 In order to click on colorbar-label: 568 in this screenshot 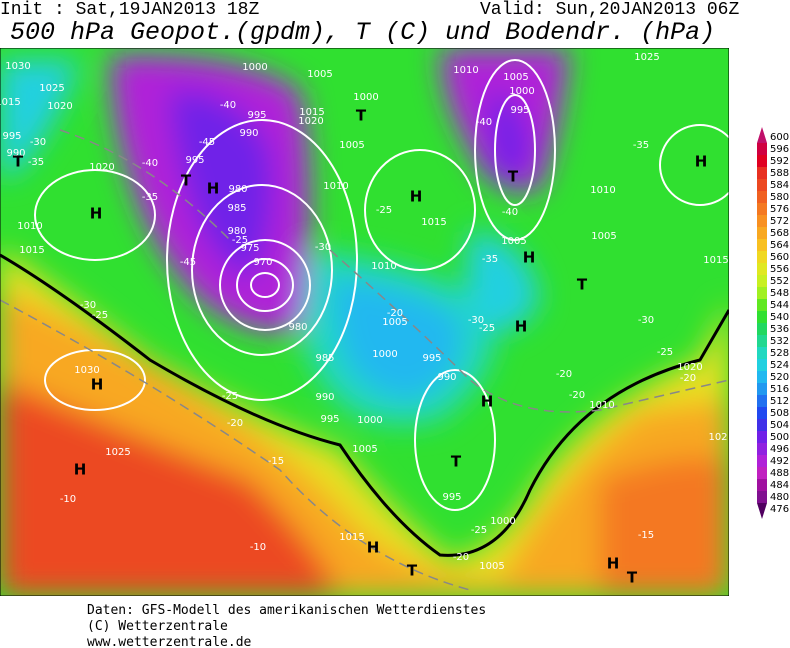, I will do `click(779, 233)`.